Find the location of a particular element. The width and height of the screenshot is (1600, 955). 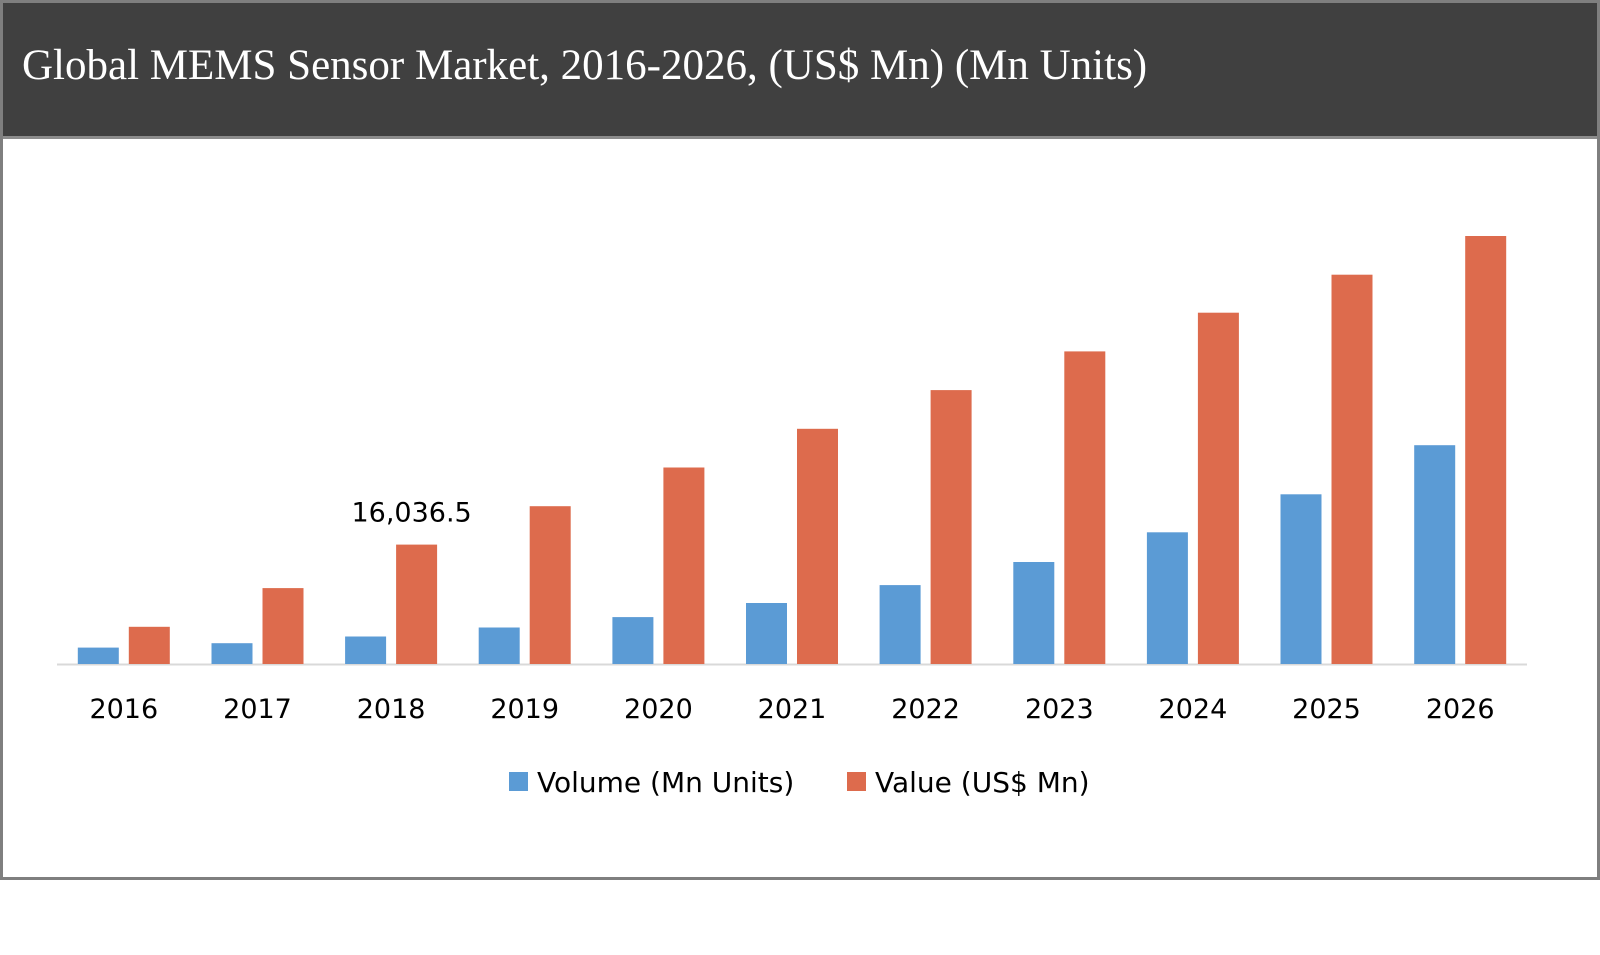

bar-volume-2024 is located at coordinates (1167, 598).